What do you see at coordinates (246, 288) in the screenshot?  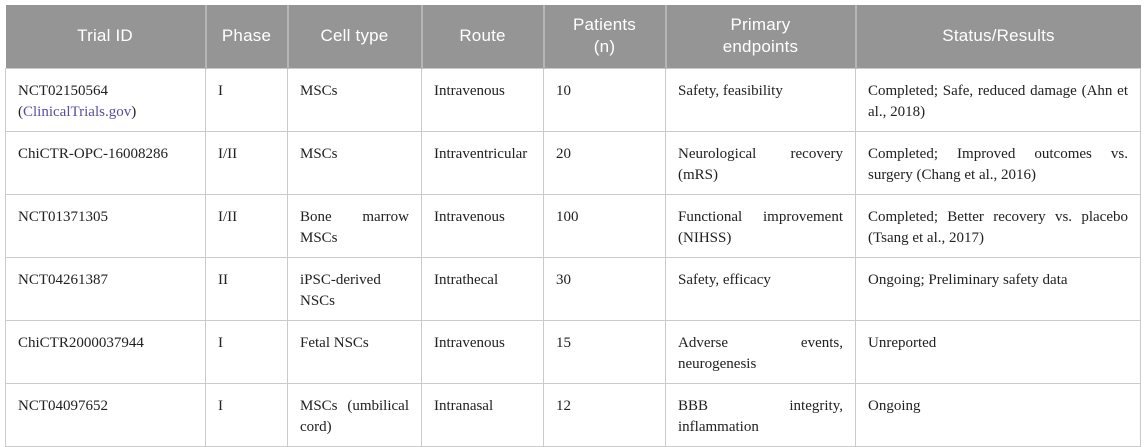 I see `cell-phase: II` at bounding box center [246, 288].